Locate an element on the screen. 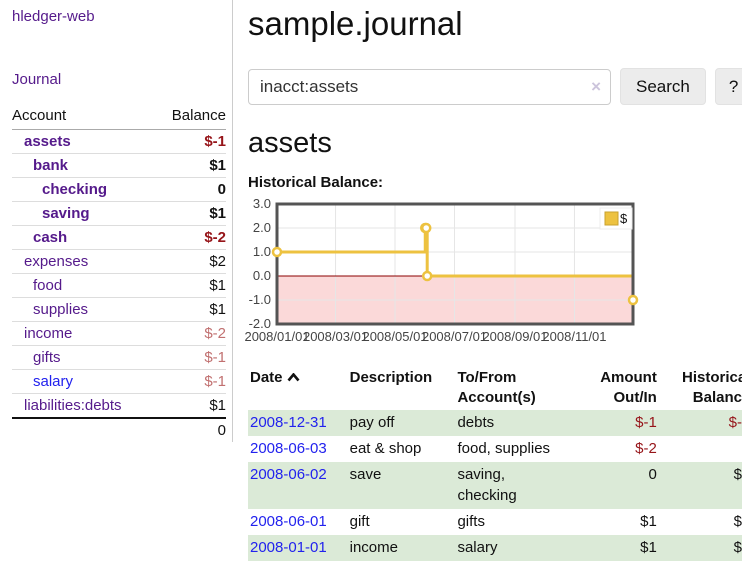  account-link-bank: bank is located at coordinates (51, 165).